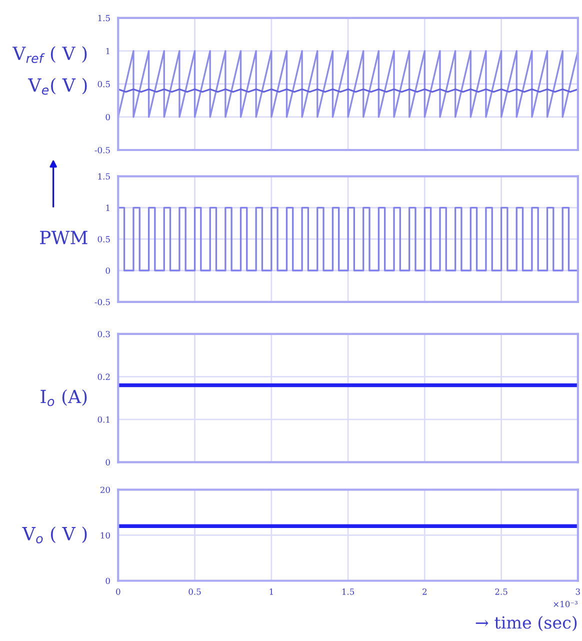  I want to click on y-tick-label: 10, so click(105, 535).